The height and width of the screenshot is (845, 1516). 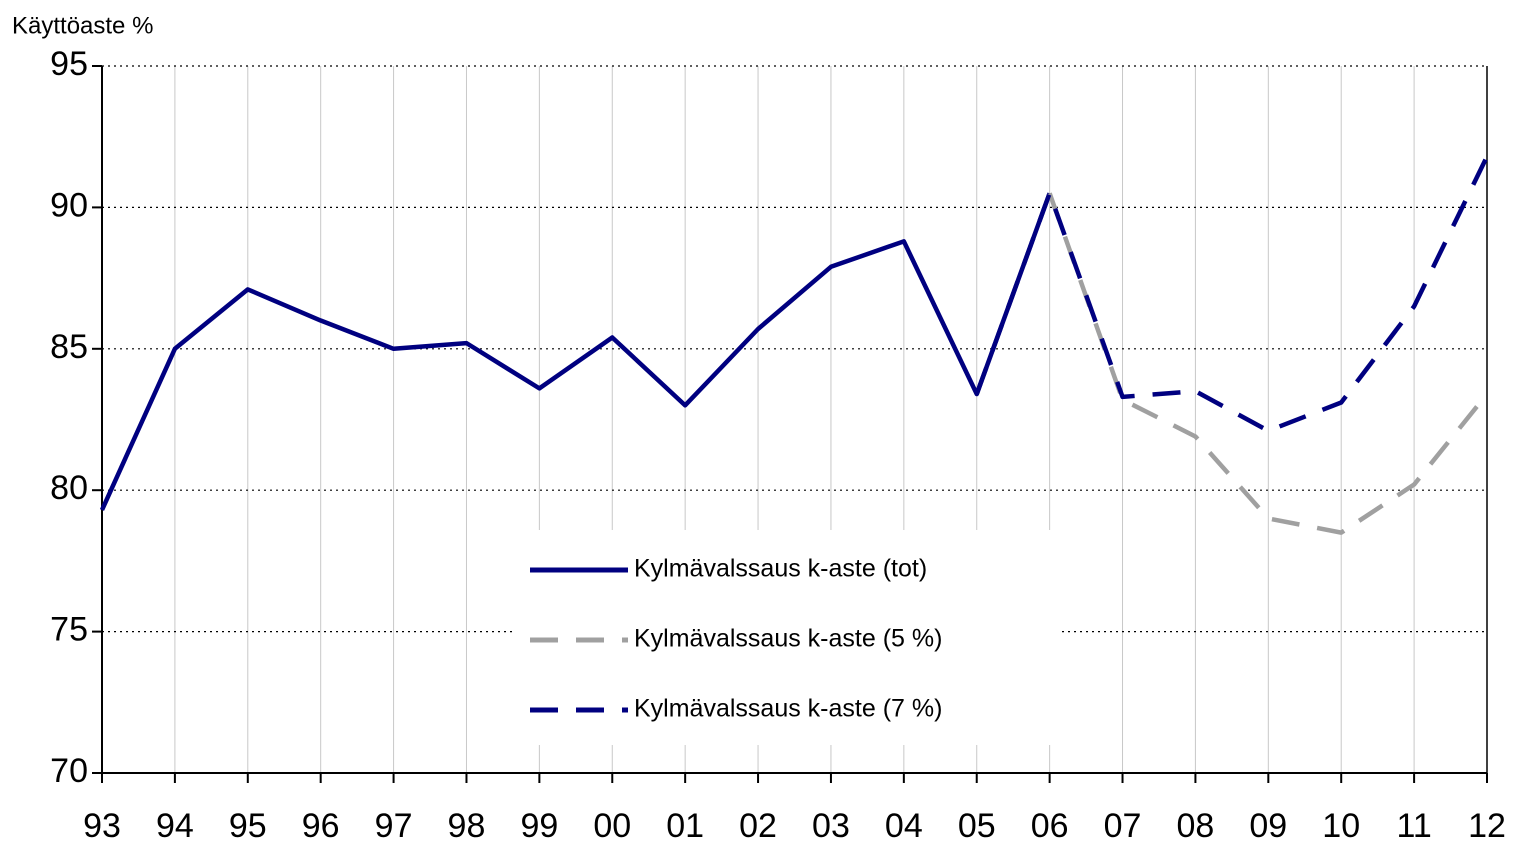 What do you see at coordinates (539, 826) in the screenshot?
I see `x-tick-label: 99` at bounding box center [539, 826].